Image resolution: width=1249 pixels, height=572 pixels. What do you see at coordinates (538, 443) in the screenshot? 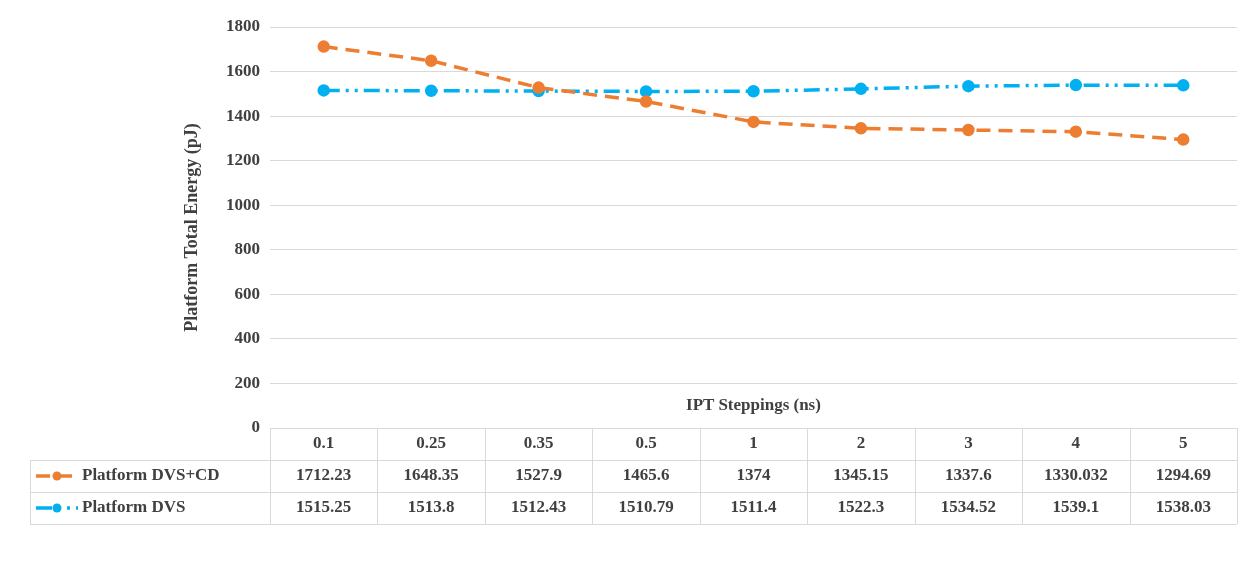
I see `x-tick-label: 0.35` at bounding box center [538, 443].